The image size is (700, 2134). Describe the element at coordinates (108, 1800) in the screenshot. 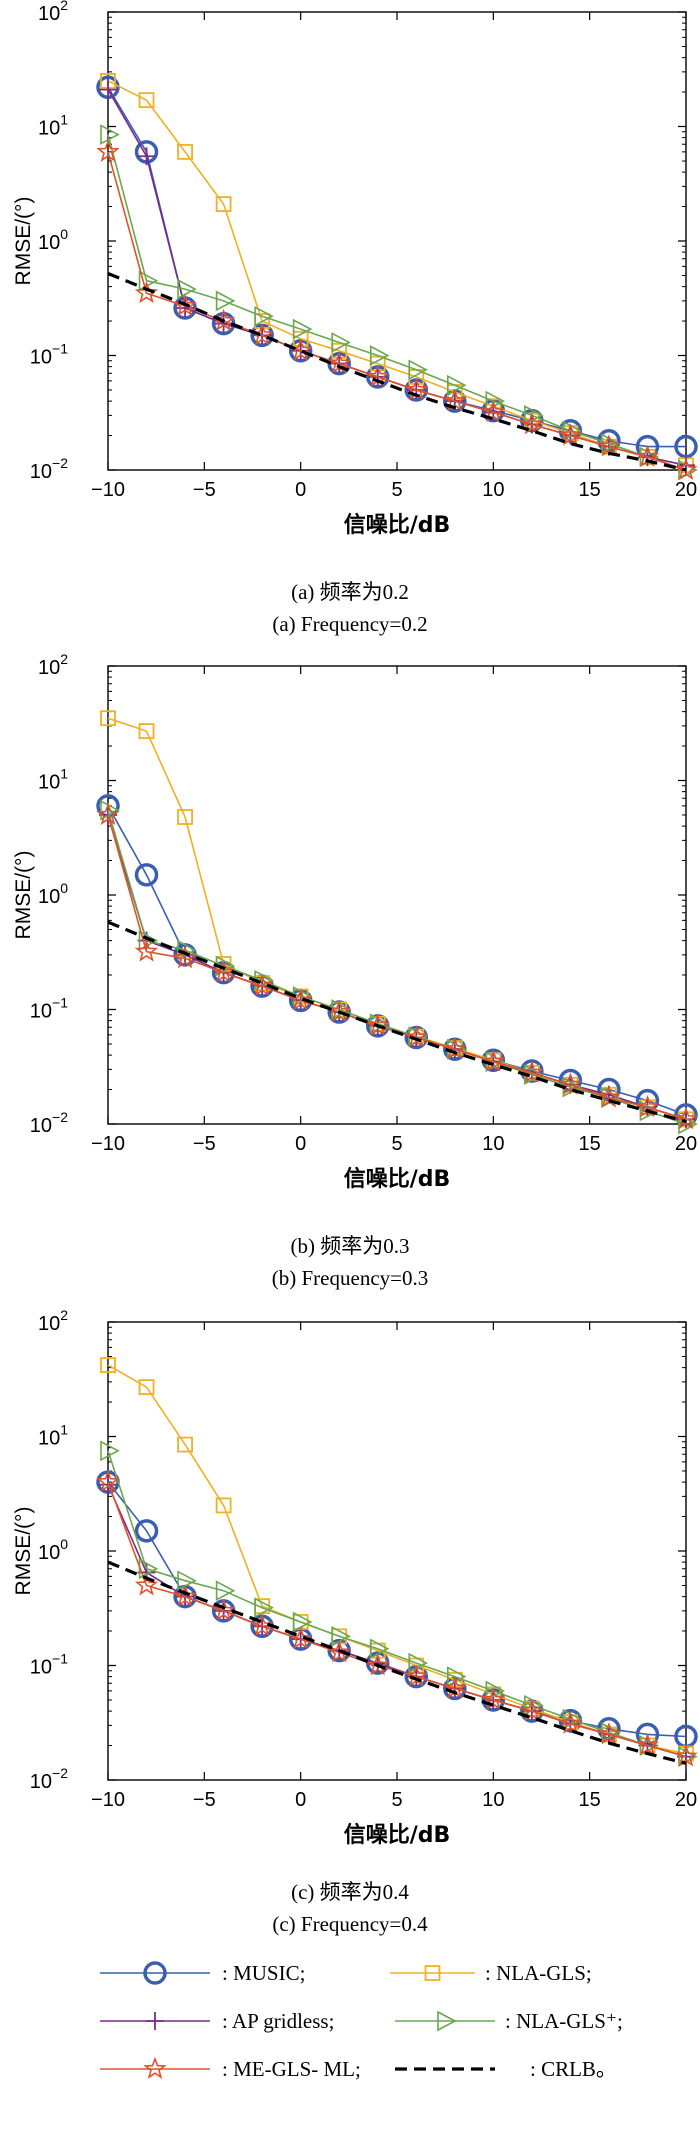

I see `chart-c-x-tick-label: −10` at that location.